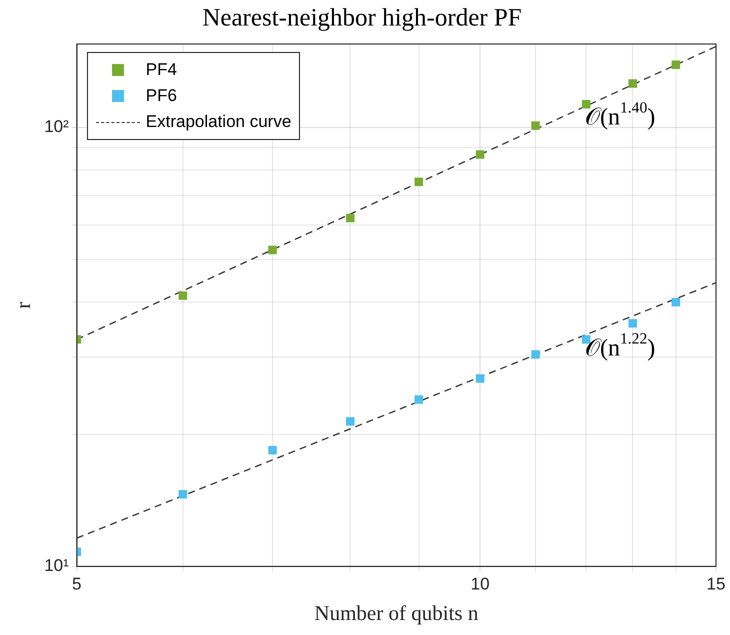  Describe the element at coordinates (219, 122) in the screenshot. I see `legend-label: Extrapolation curve` at that location.